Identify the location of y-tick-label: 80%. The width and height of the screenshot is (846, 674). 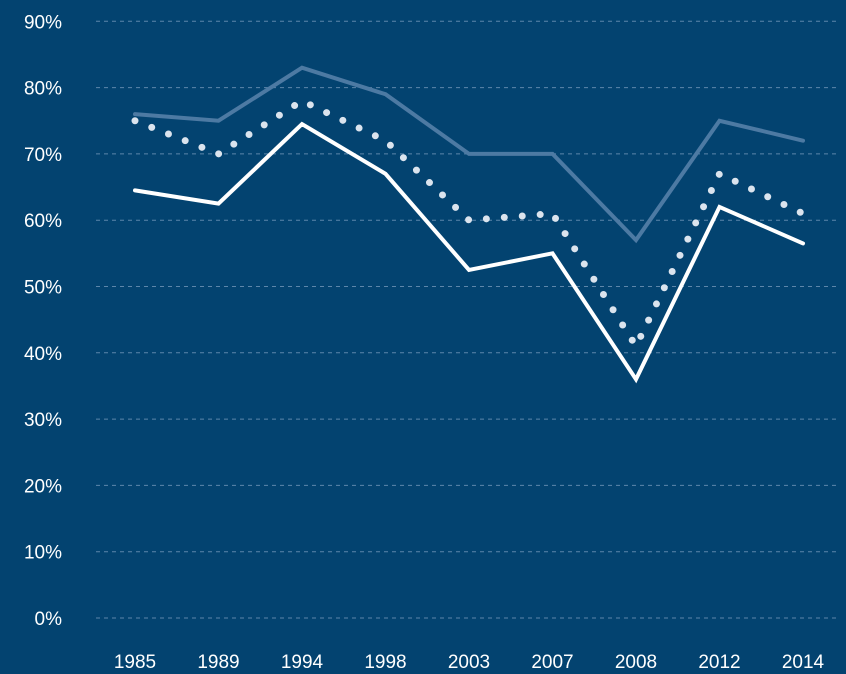
(43, 89).